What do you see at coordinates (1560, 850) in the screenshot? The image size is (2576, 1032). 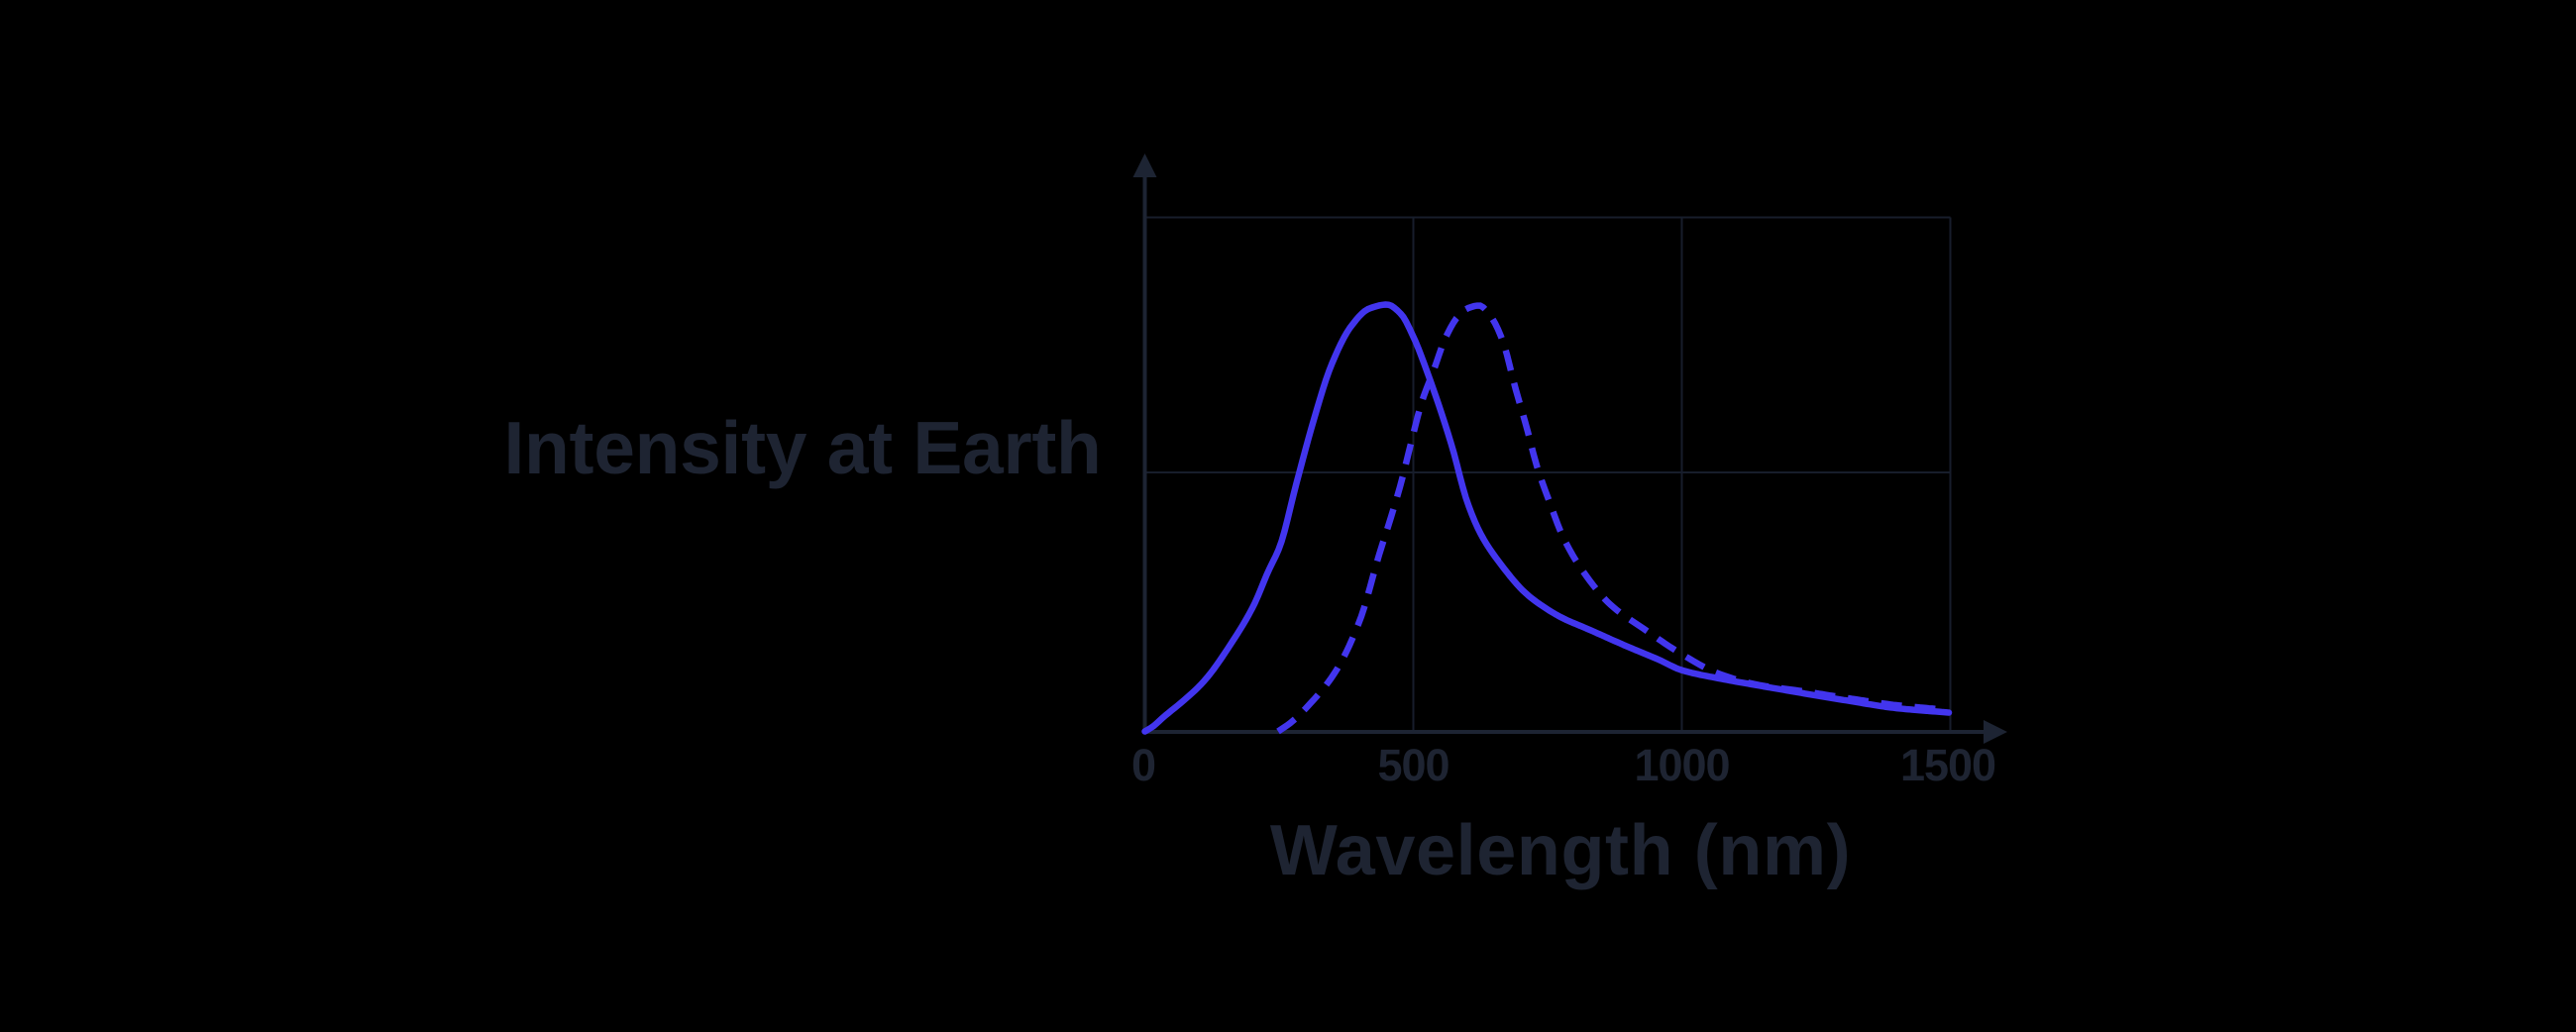 I see `svg-text: Wavelength (nm)` at bounding box center [1560, 850].